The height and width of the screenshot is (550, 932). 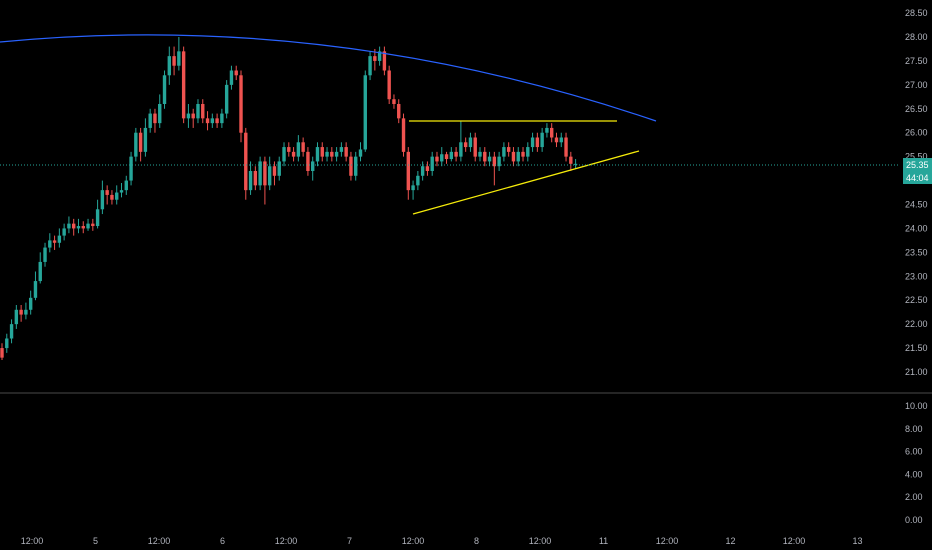 I want to click on price-tick-label: 21.50, so click(x=916, y=348).